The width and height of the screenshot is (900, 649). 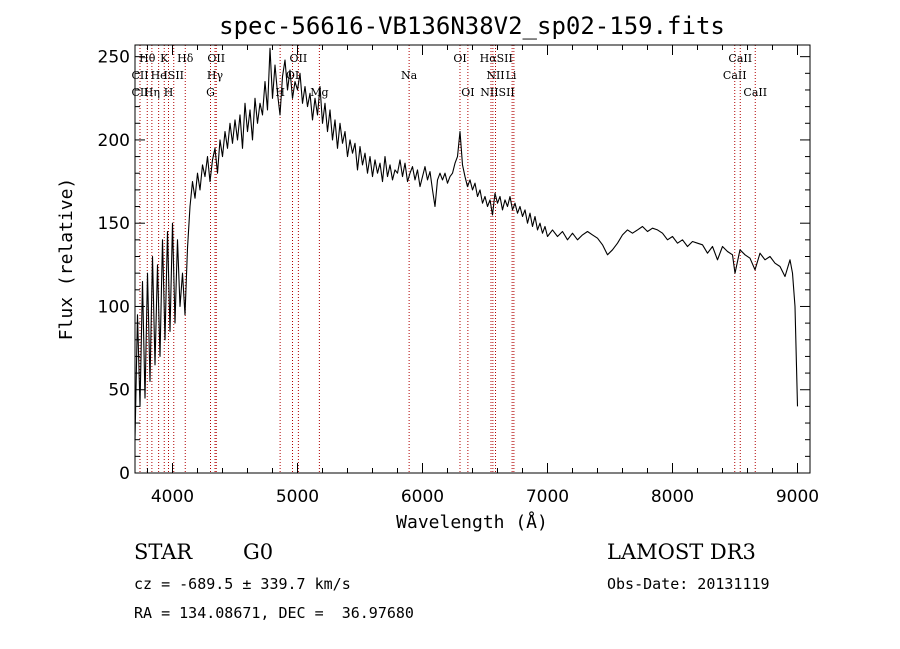 I want to click on spectral-line-label: He, so click(x=159, y=75).